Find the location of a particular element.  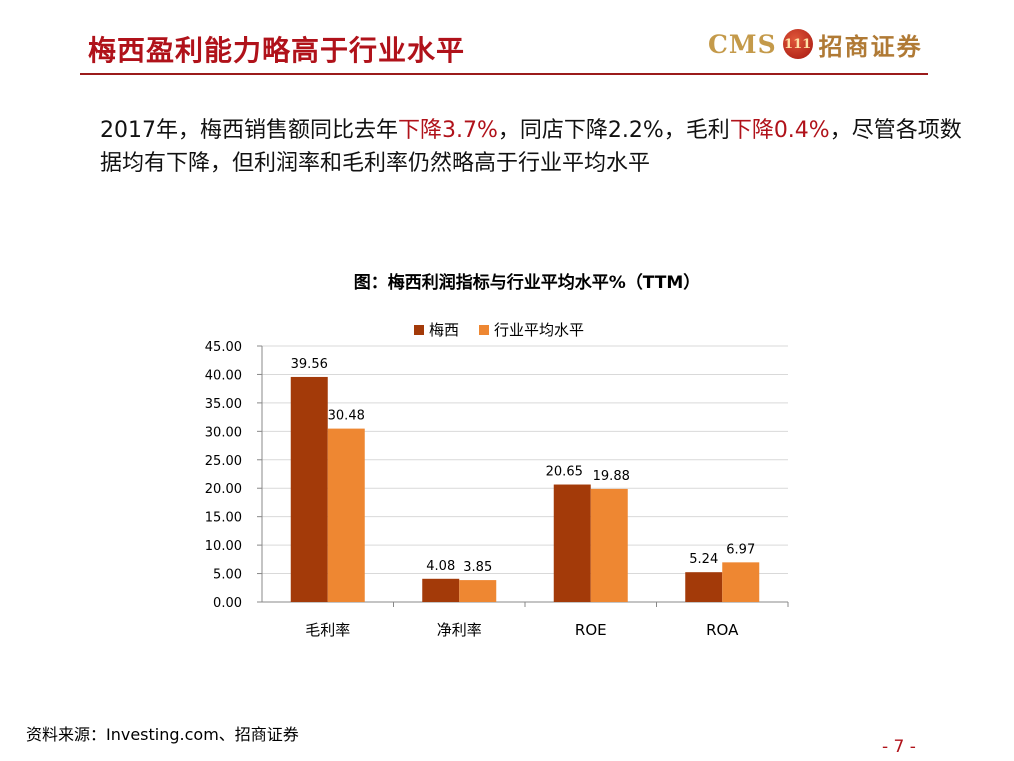

x-tick-label: ROA is located at coordinates (722, 630).